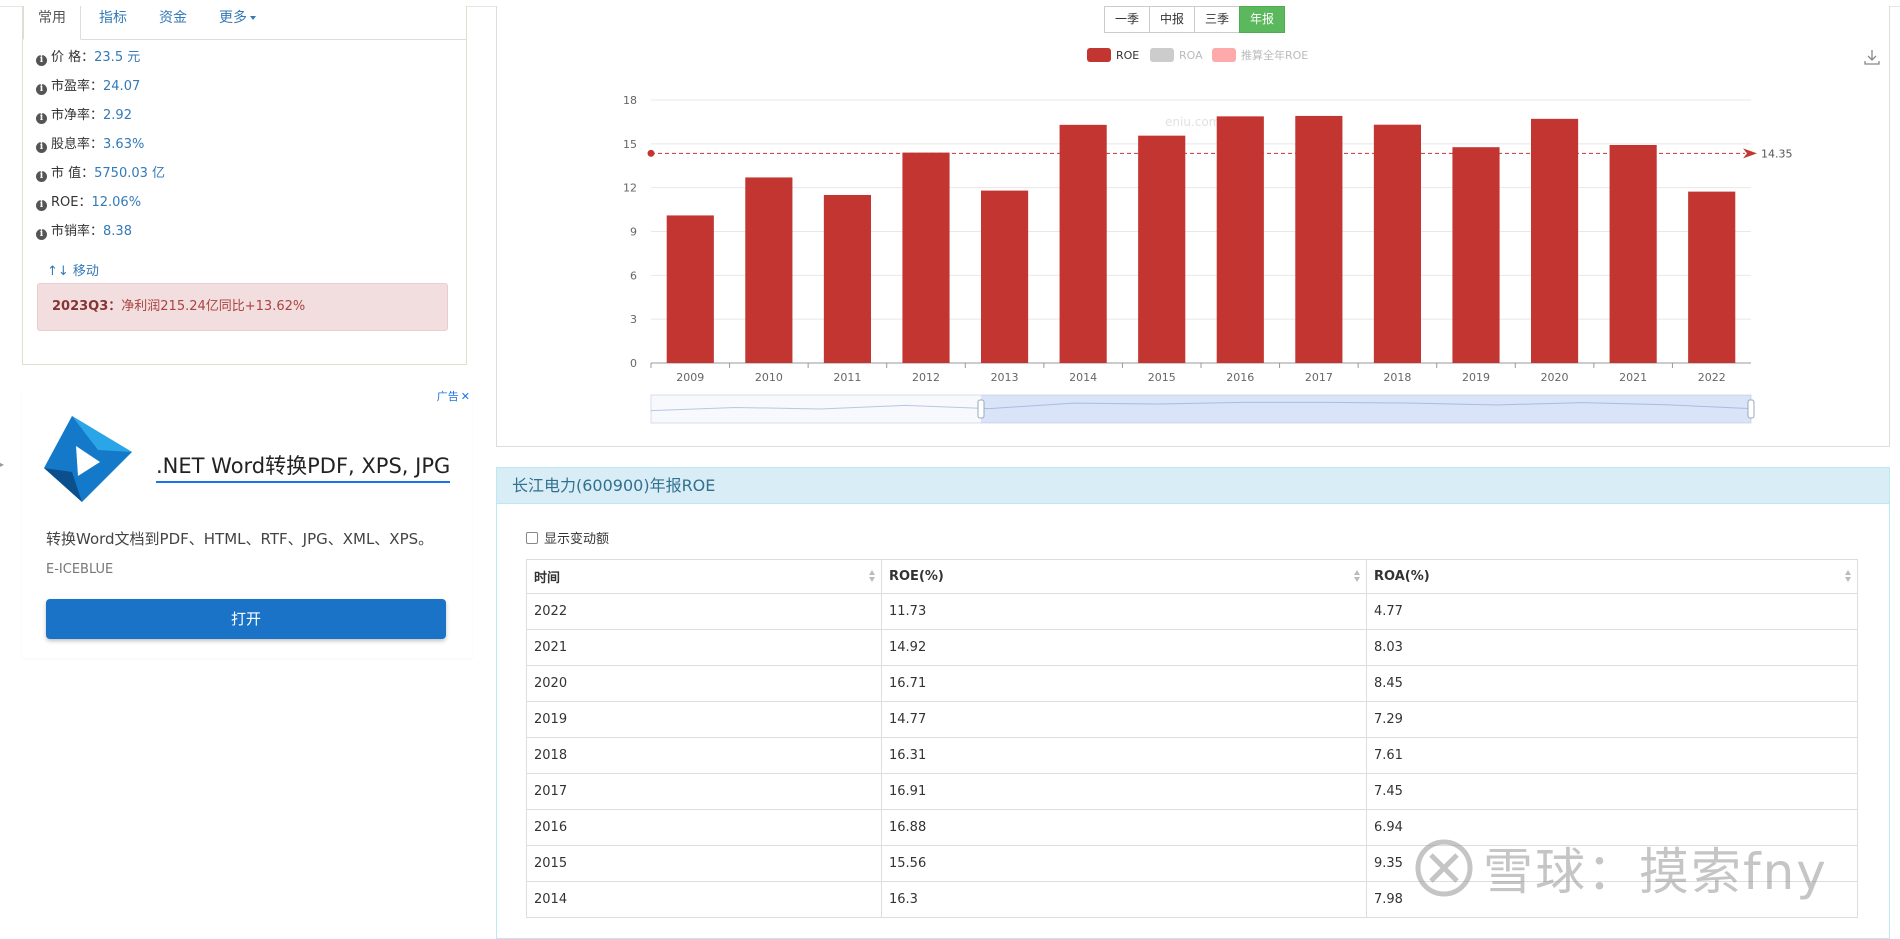  I want to click on ad-badge-label: 广告, so click(447, 396).